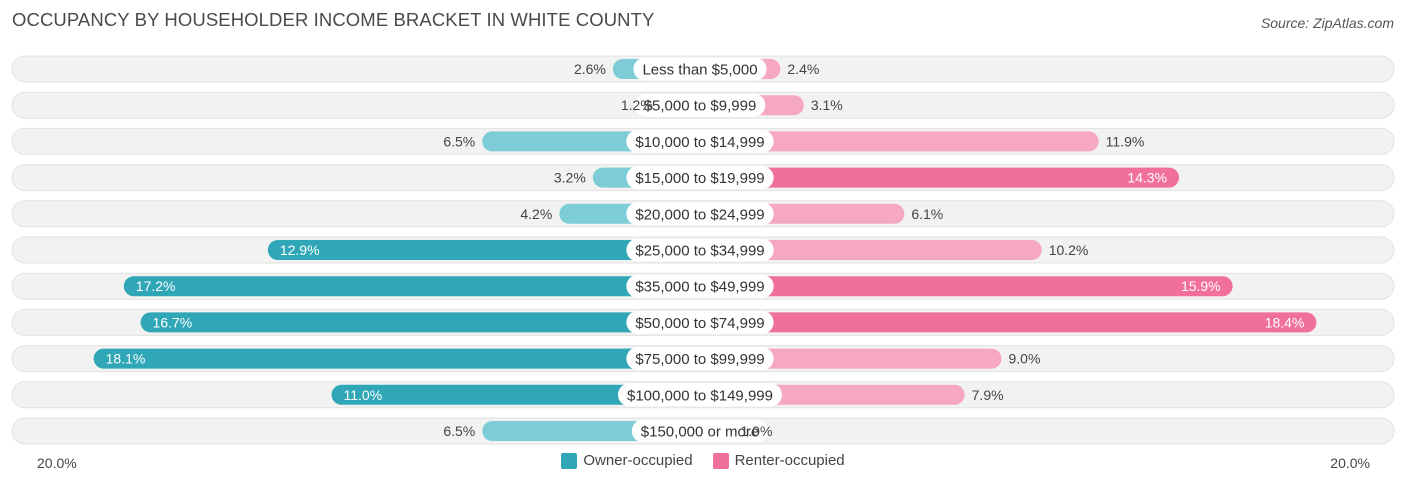 The width and height of the screenshot is (1406, 487). Describe the element at coordinates (126, 359) in the screenshot. I see `owner-value-label: 18.1%` at that location.